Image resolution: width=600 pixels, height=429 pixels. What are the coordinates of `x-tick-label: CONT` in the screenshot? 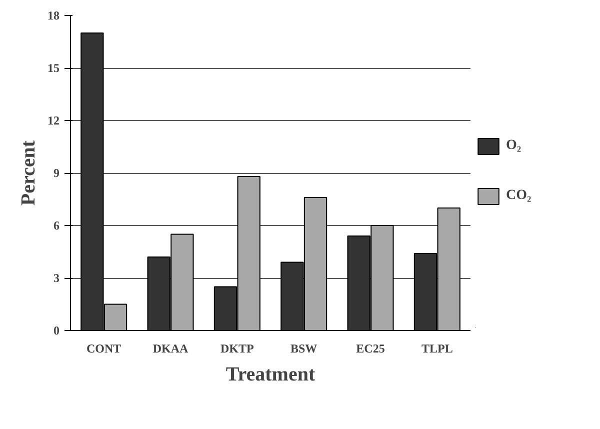 It's located at (104, 349).